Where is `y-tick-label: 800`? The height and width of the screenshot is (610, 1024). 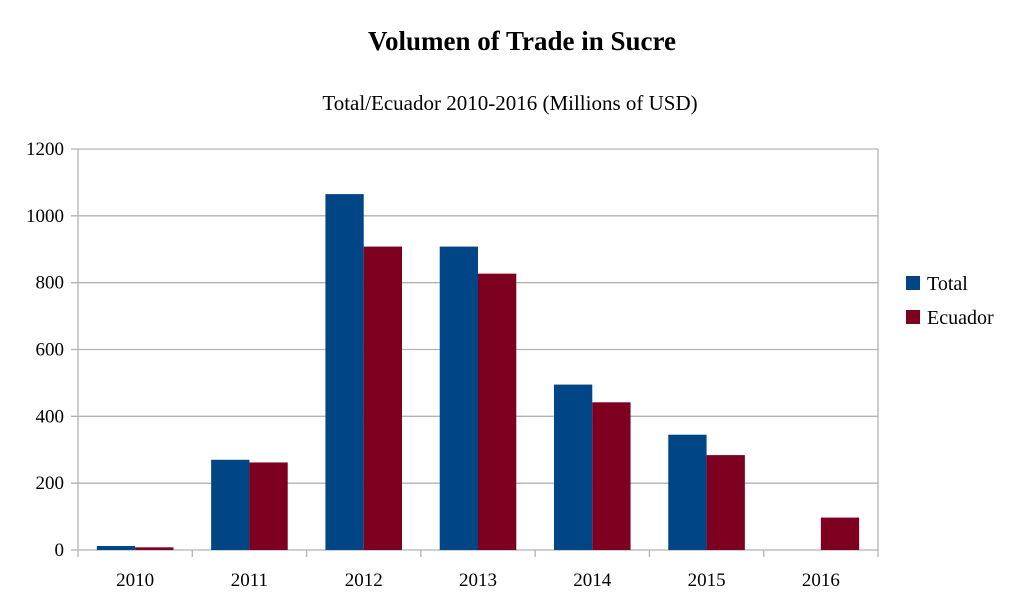
y-tick-label: 800 is located at coordinates (50, 283).